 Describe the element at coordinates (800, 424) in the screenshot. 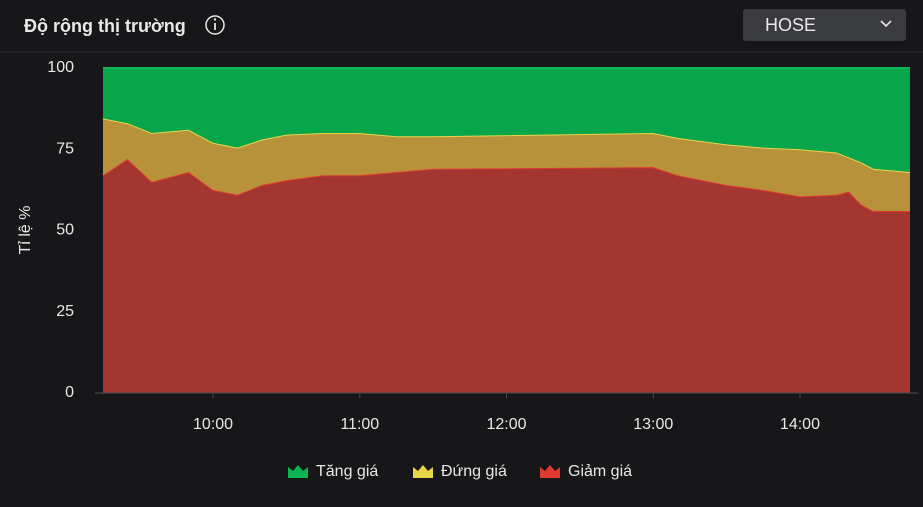

I see `x-tick-label: 14:00` at that location.